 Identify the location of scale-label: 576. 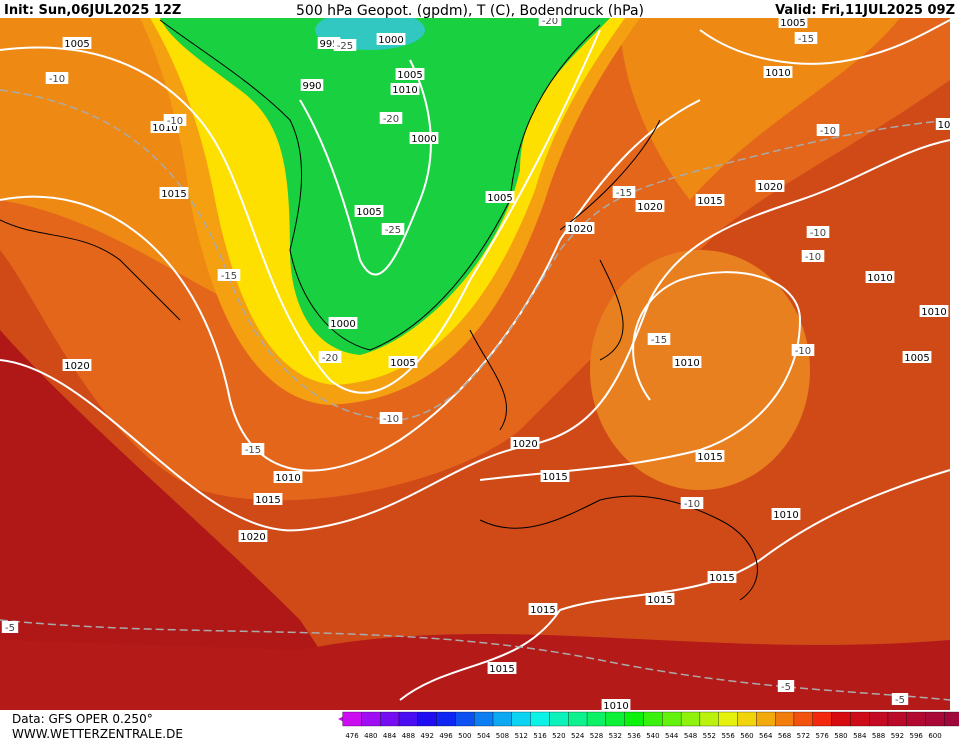
(822, 736).